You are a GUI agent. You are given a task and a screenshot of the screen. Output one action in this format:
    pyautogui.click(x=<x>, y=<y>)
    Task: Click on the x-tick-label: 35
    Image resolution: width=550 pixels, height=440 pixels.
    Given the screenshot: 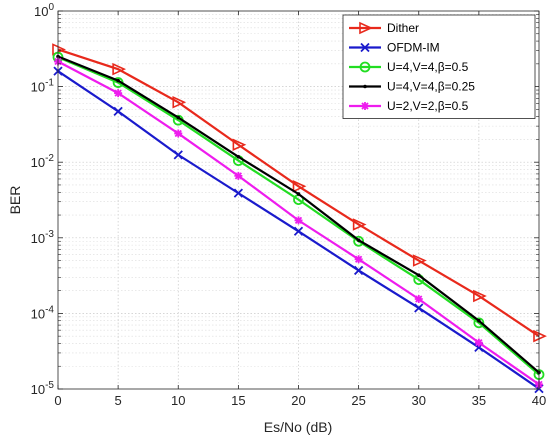 What is the action you would take?
    pyautogui.click(x=479, y=400)
    